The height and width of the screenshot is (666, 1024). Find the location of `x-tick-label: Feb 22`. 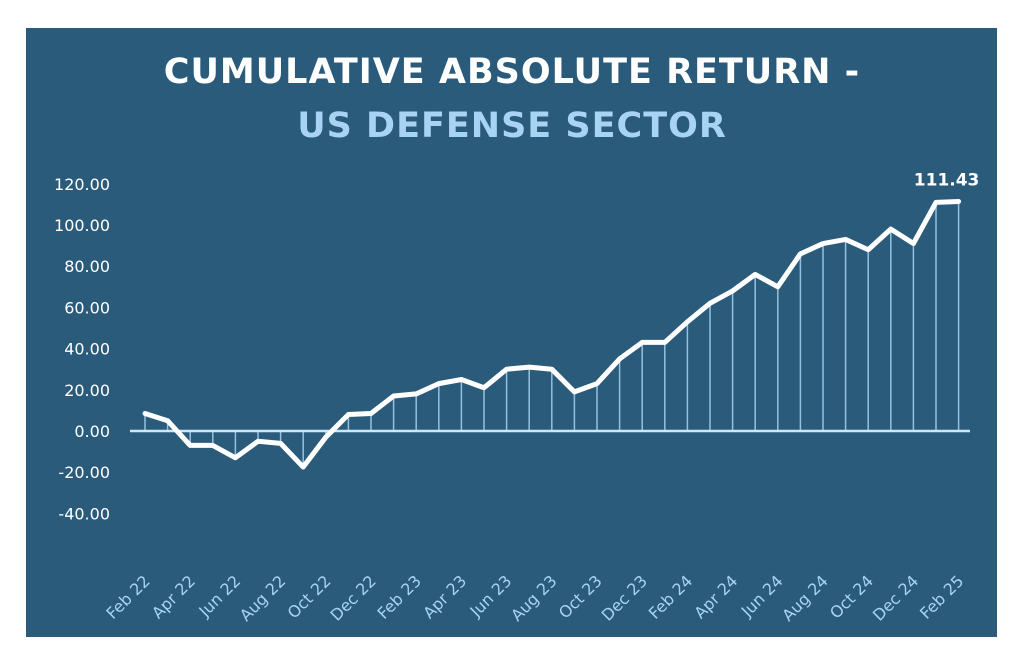

x-tick-label: Feb 22 is located at coordinates (127, 596).